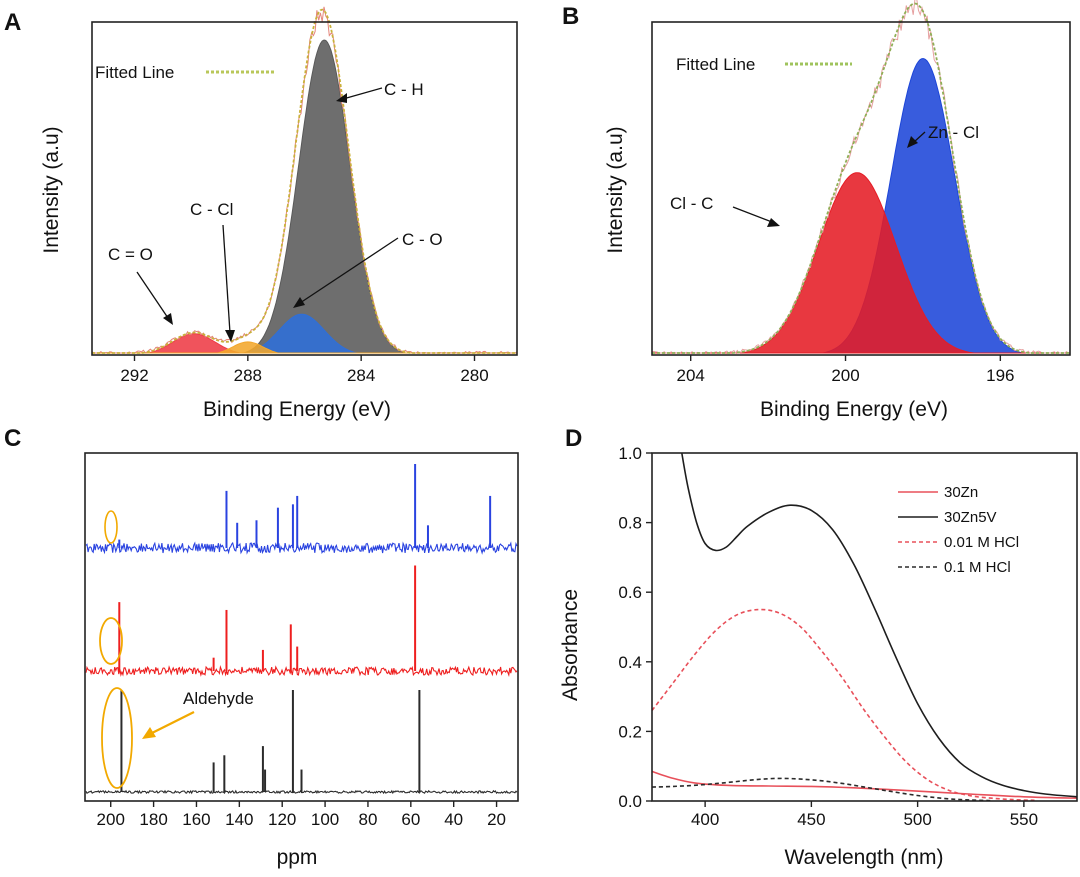 This screenshot has width=1080, height=877. Describe the element at coordinates (153, 819) in the screenshot. I see `panel-c-x-tick-label-180: 180` at that location.